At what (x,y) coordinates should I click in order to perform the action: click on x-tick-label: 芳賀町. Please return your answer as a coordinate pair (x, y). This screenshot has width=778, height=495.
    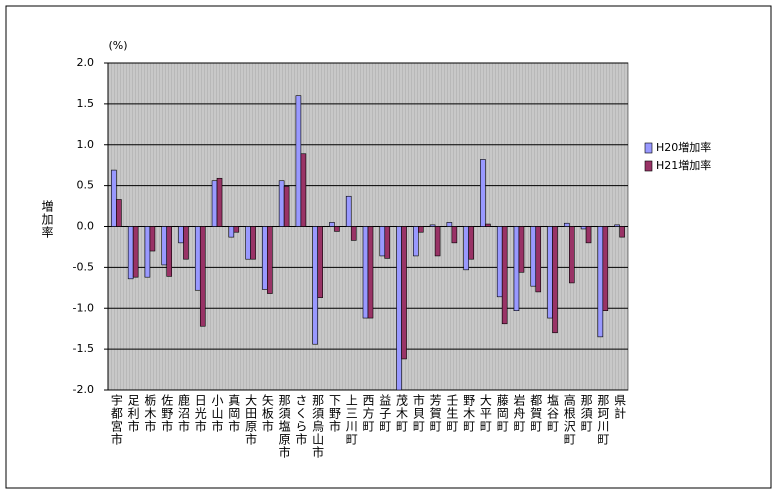
    Looking at the image, I should click on (435, 413).